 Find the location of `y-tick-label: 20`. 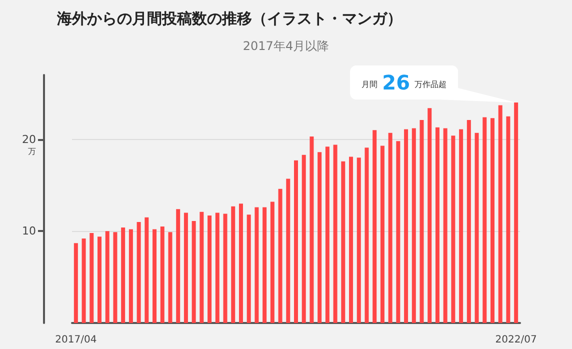

y-tick-label: 20 is located at coordinates (29, 139).